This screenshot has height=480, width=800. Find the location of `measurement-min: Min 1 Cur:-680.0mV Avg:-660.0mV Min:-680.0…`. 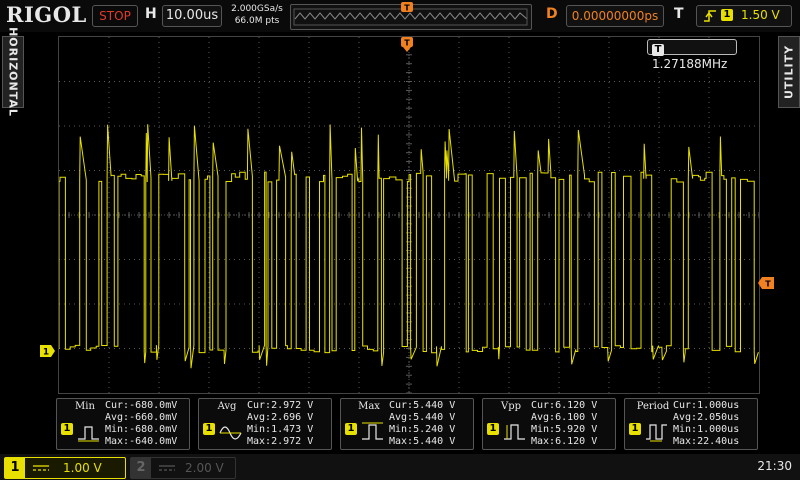

measurement-min: Min 1 Cur:-680.0mV Avg:-660.0mV Min:-680.0… is located at coordinates (123, 424).